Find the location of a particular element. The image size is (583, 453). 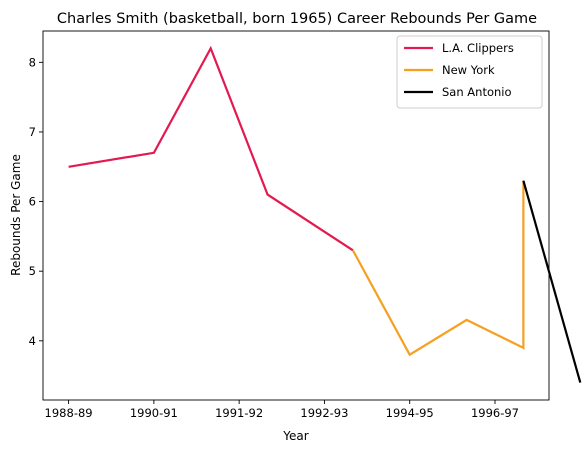

y-tick-label-1: 5 is located at coordinates (32, 271).